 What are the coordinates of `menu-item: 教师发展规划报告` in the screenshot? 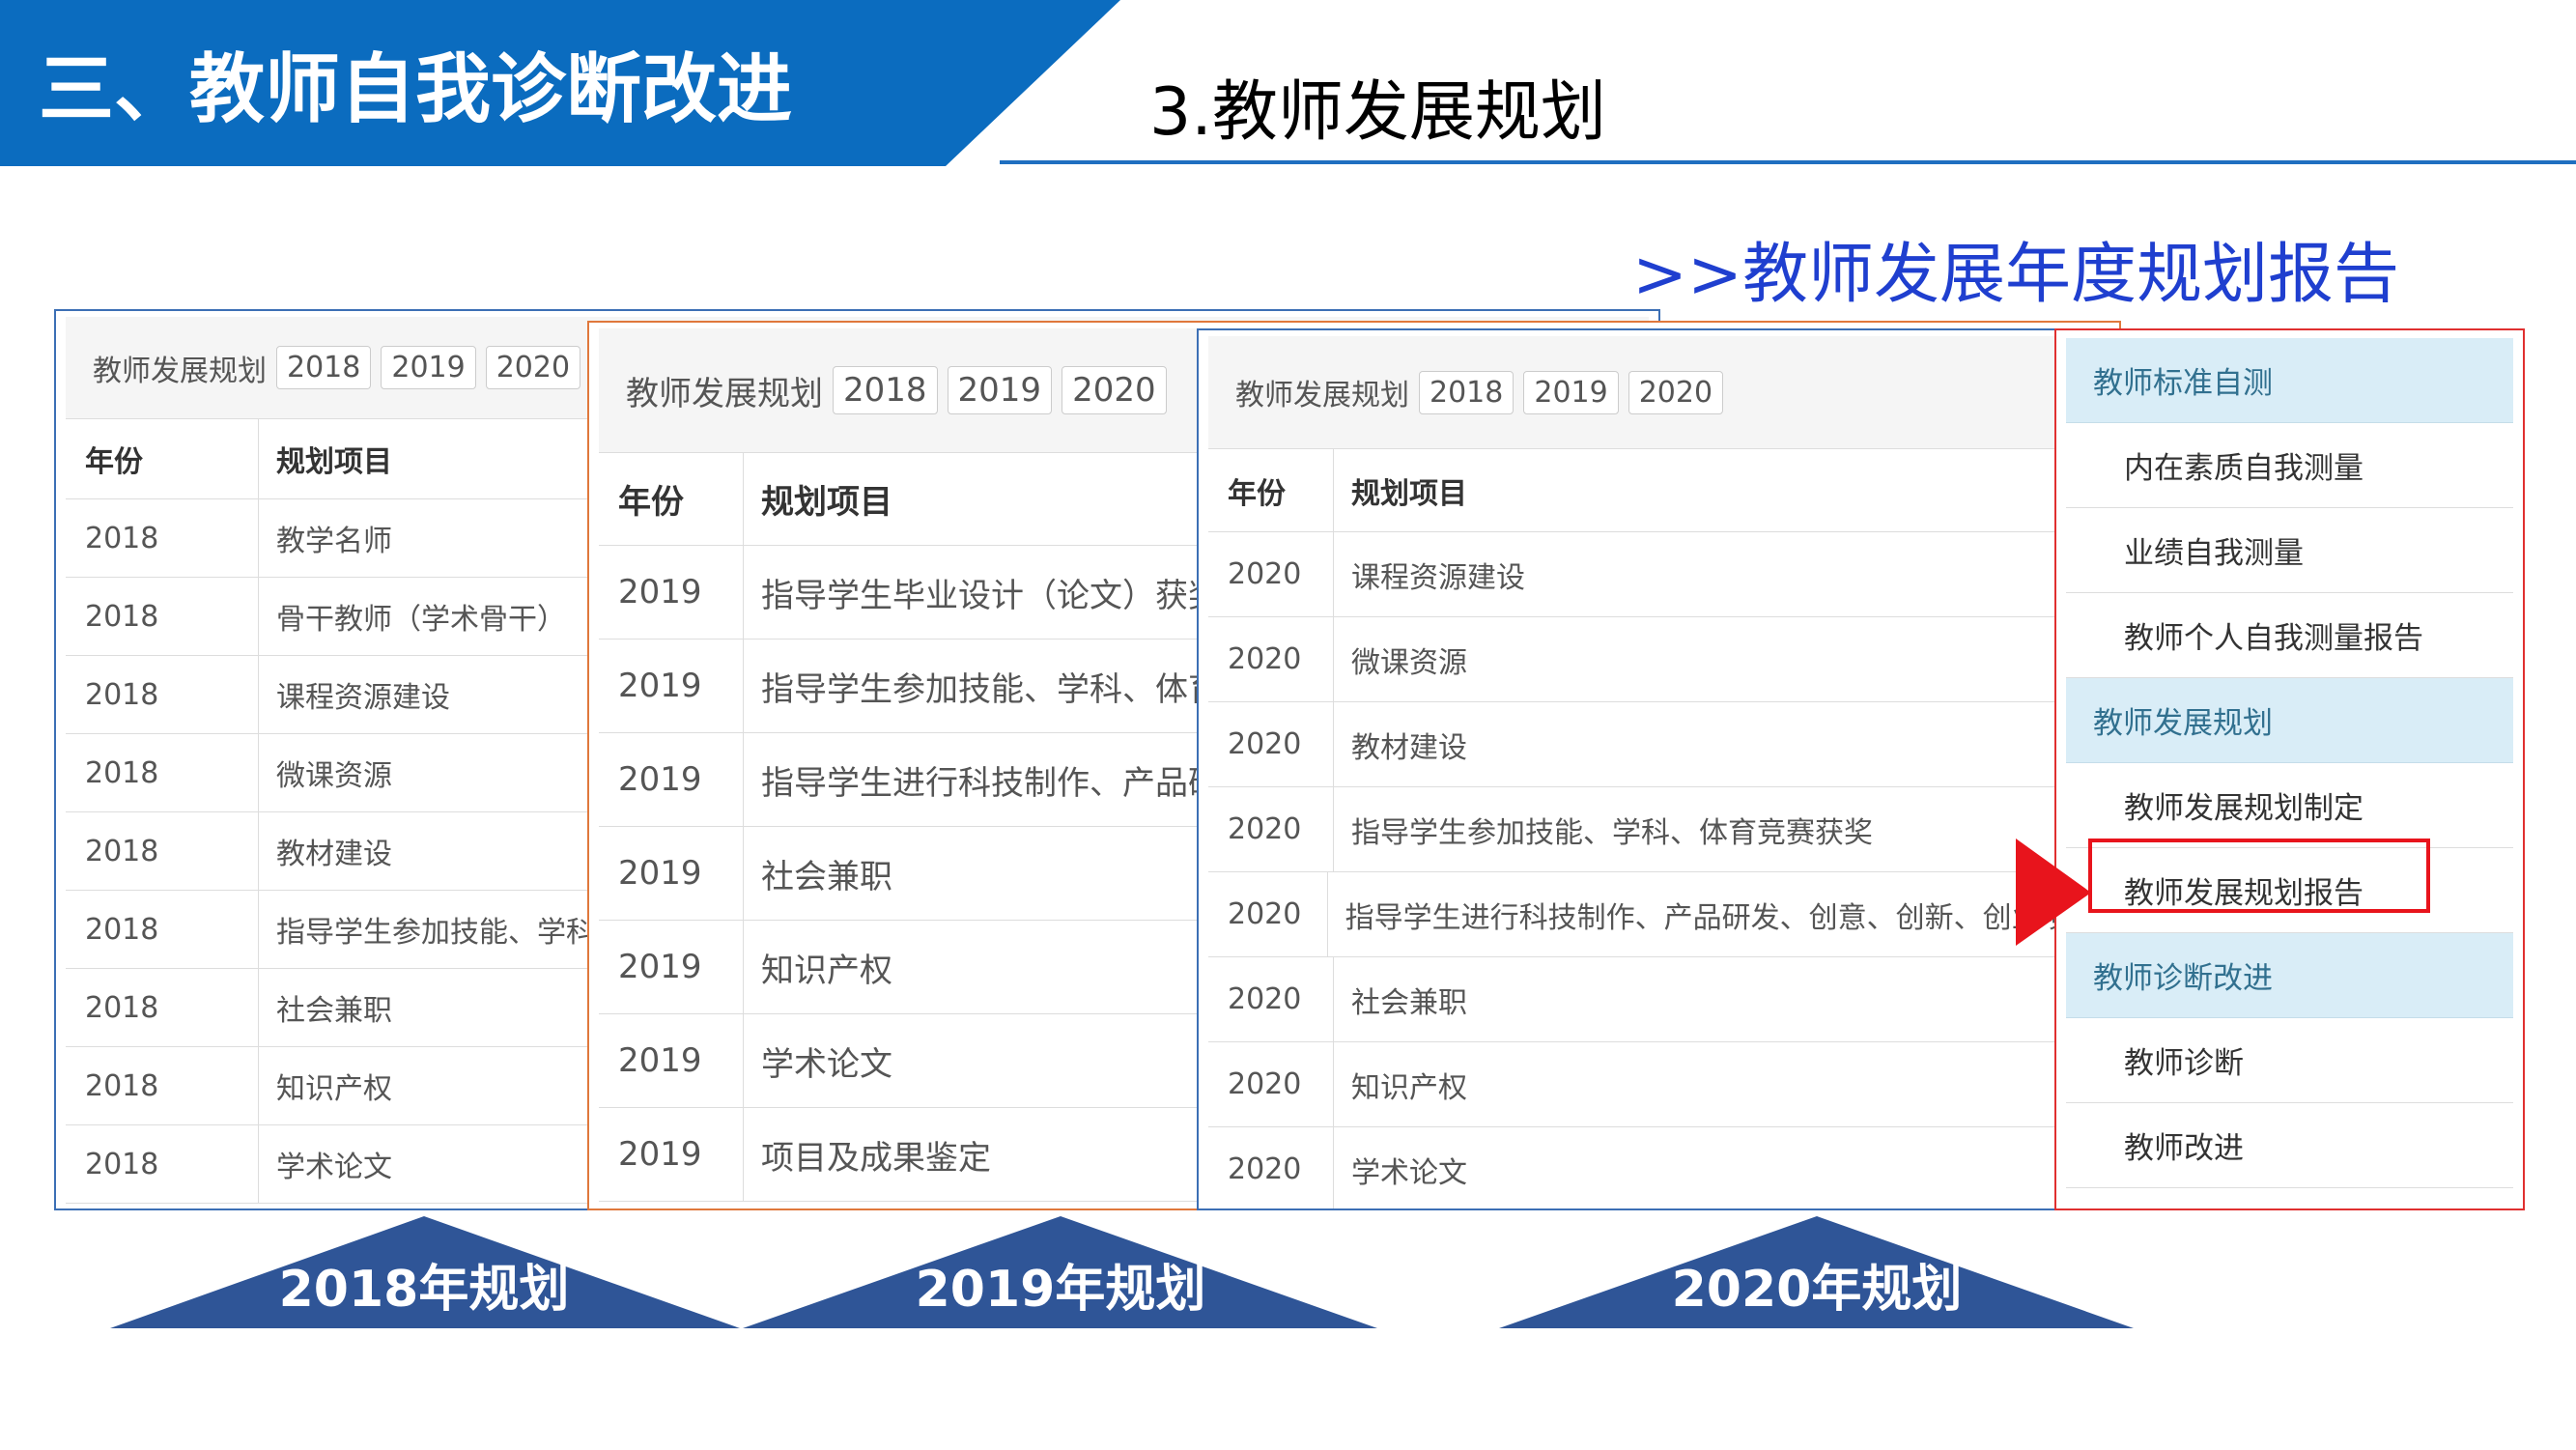 It's located at (2289, 891).